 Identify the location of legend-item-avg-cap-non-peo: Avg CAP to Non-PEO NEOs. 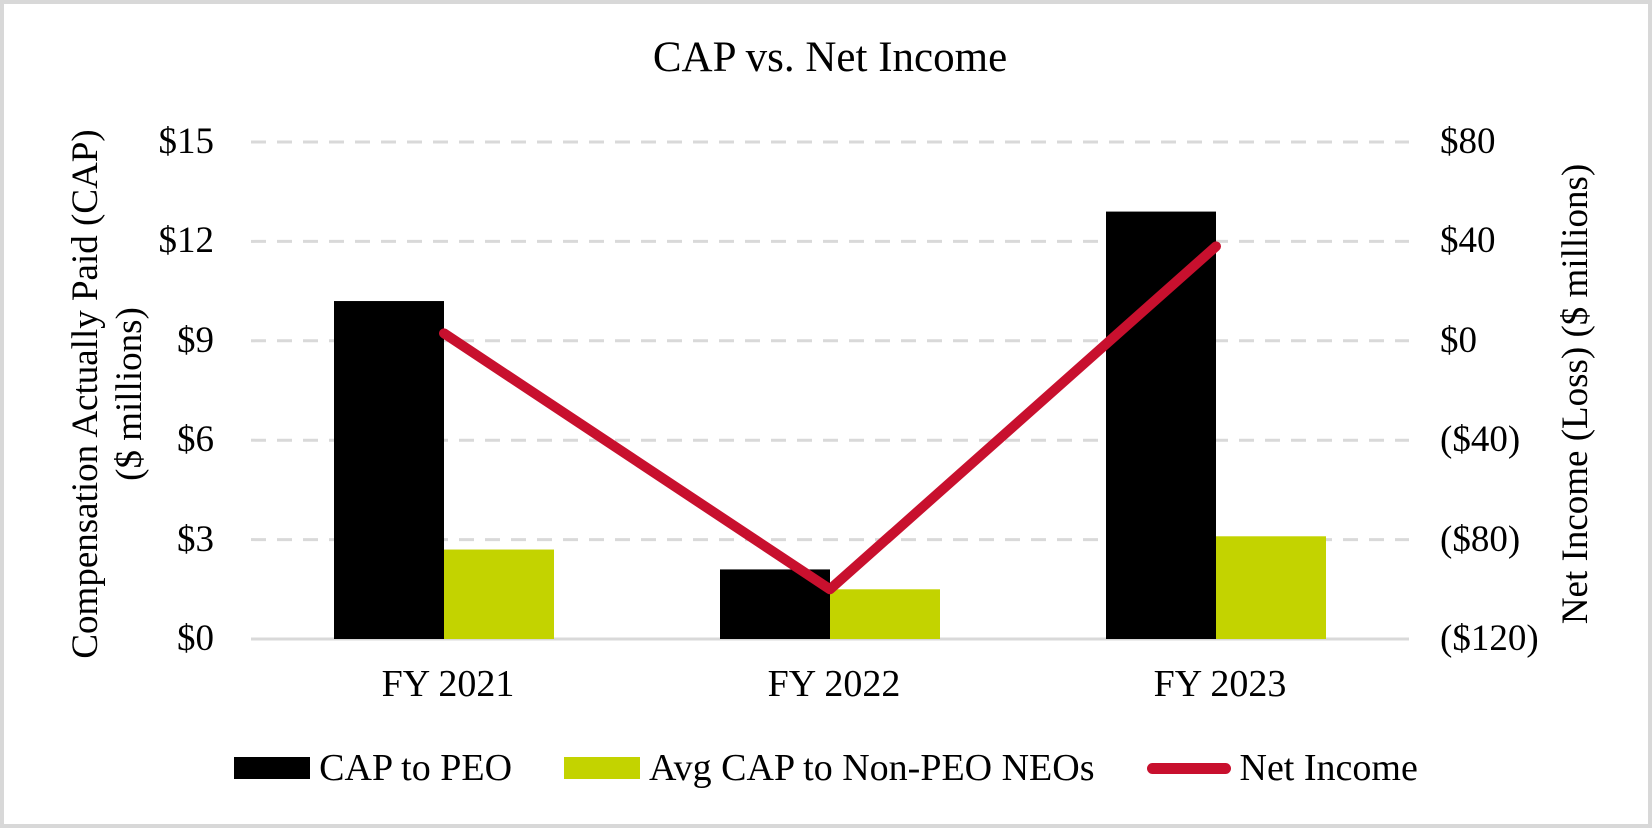
(829, 768).